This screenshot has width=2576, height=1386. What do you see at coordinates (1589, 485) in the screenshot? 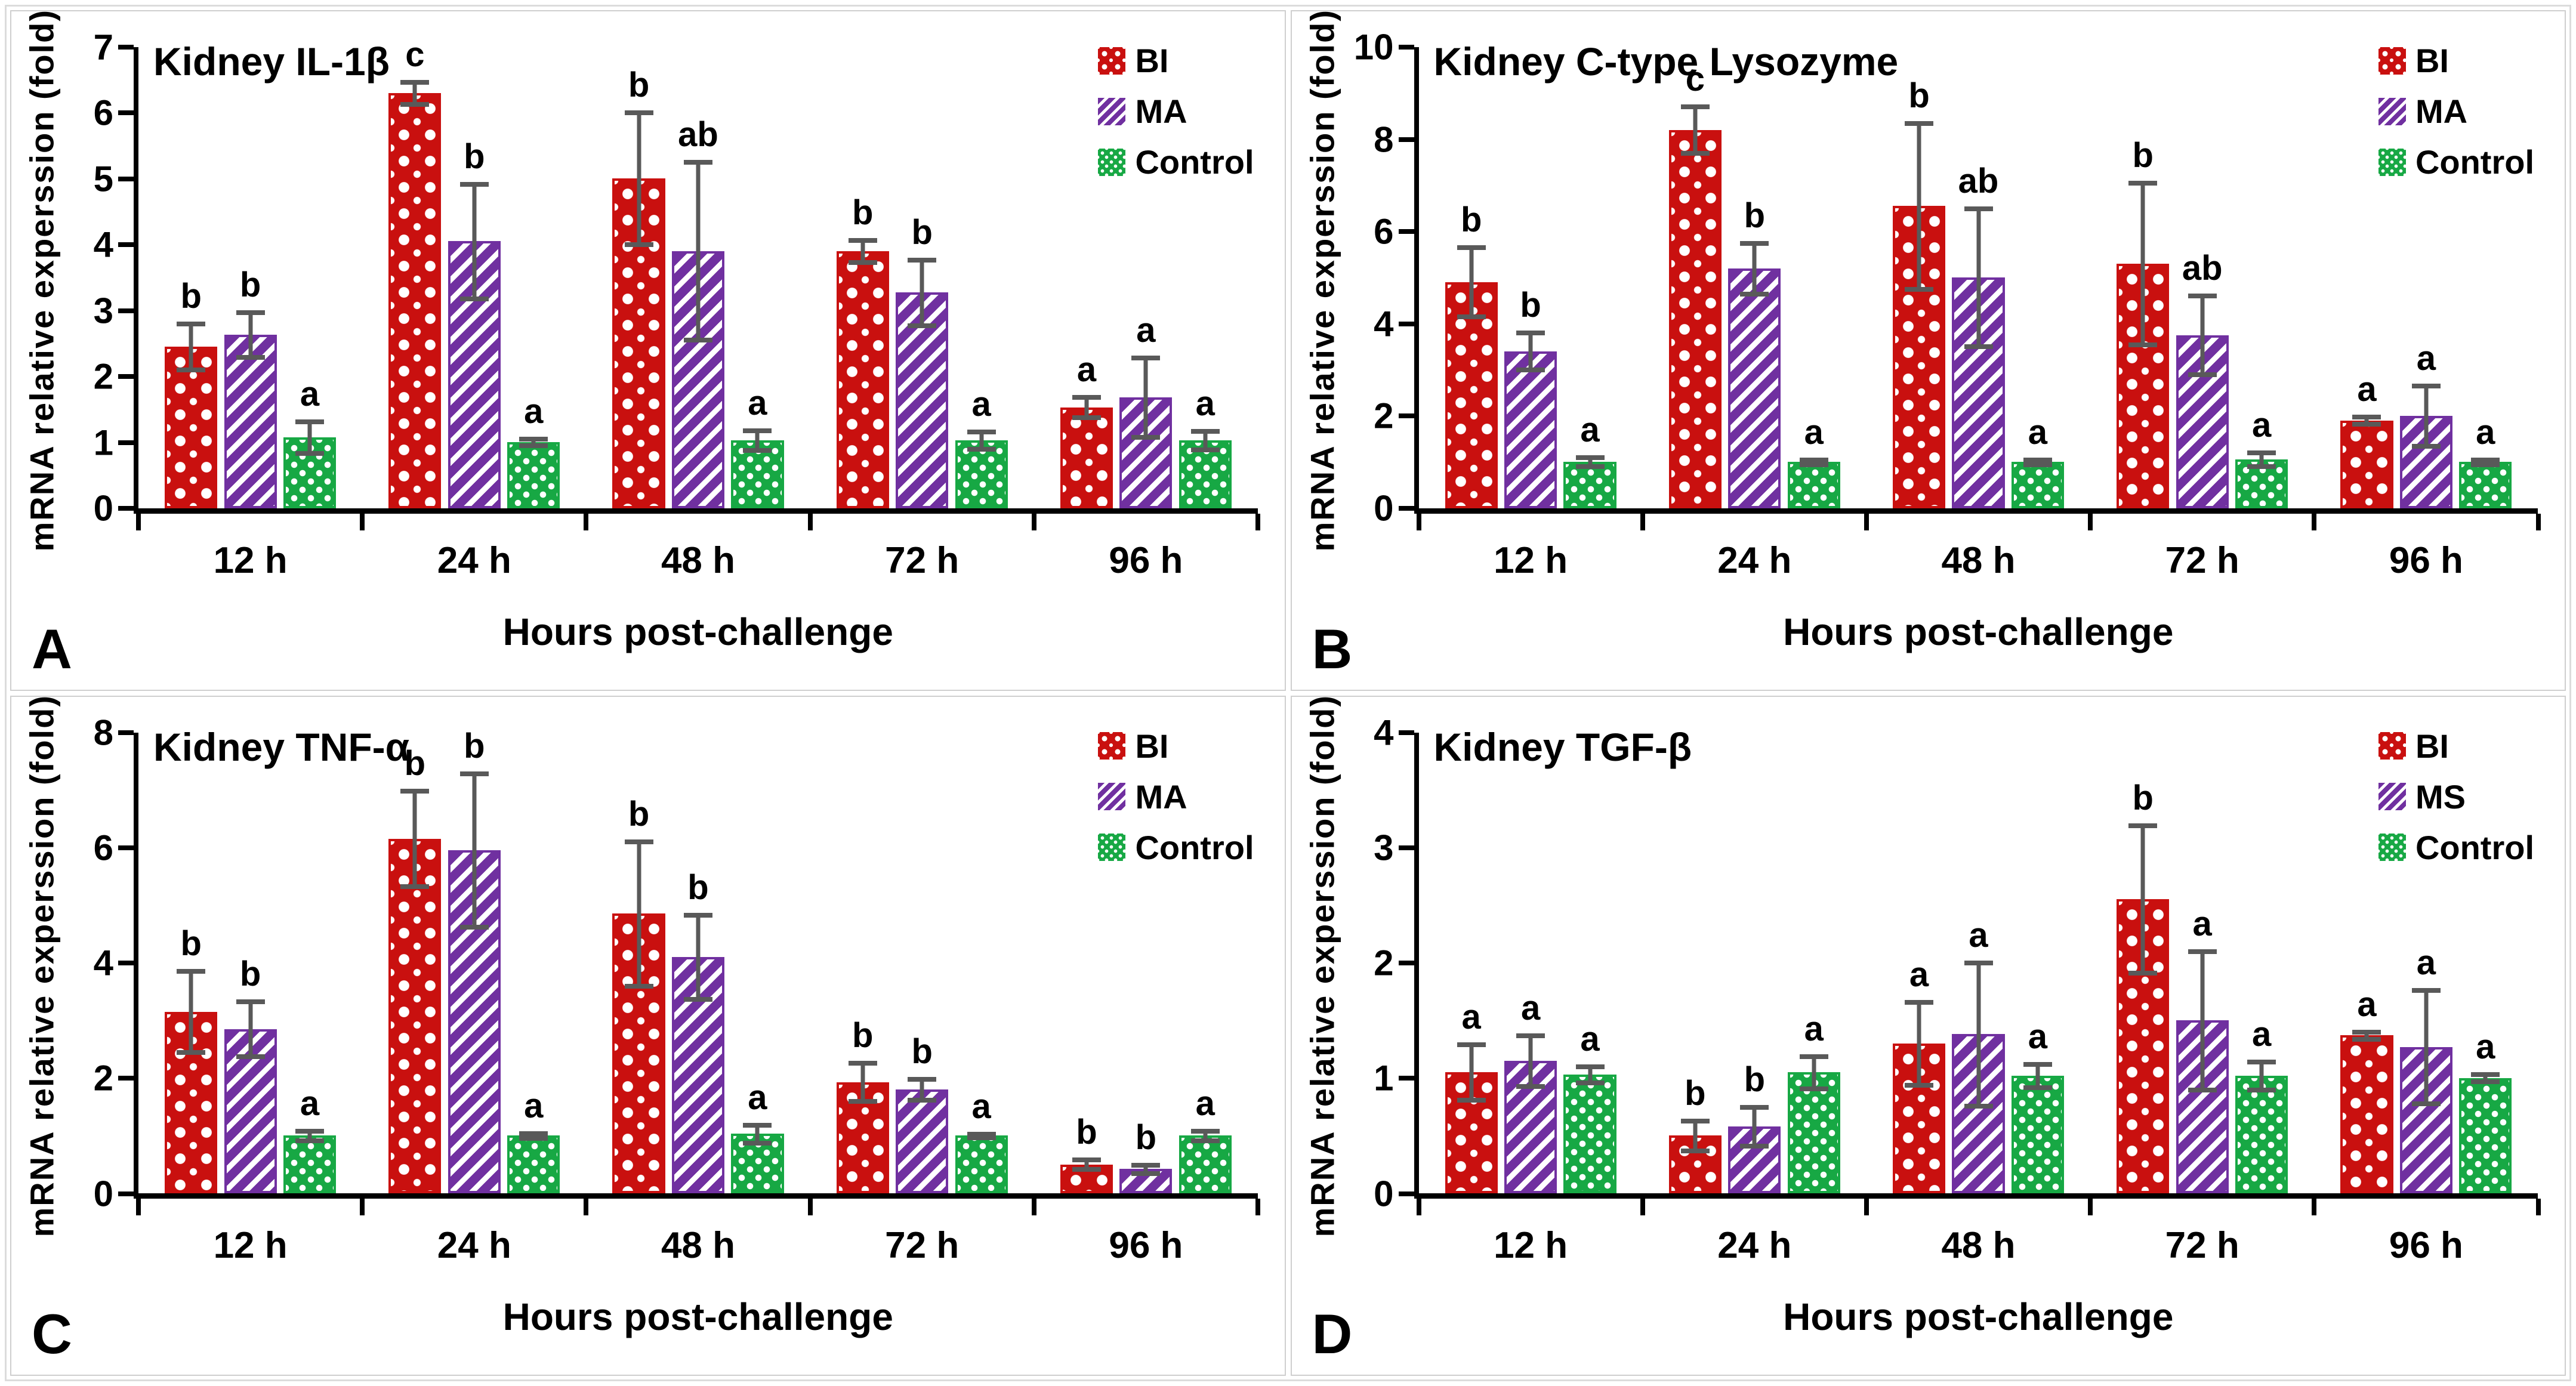
I see `bar-Control-12h` at bounding box center [1589, 485].